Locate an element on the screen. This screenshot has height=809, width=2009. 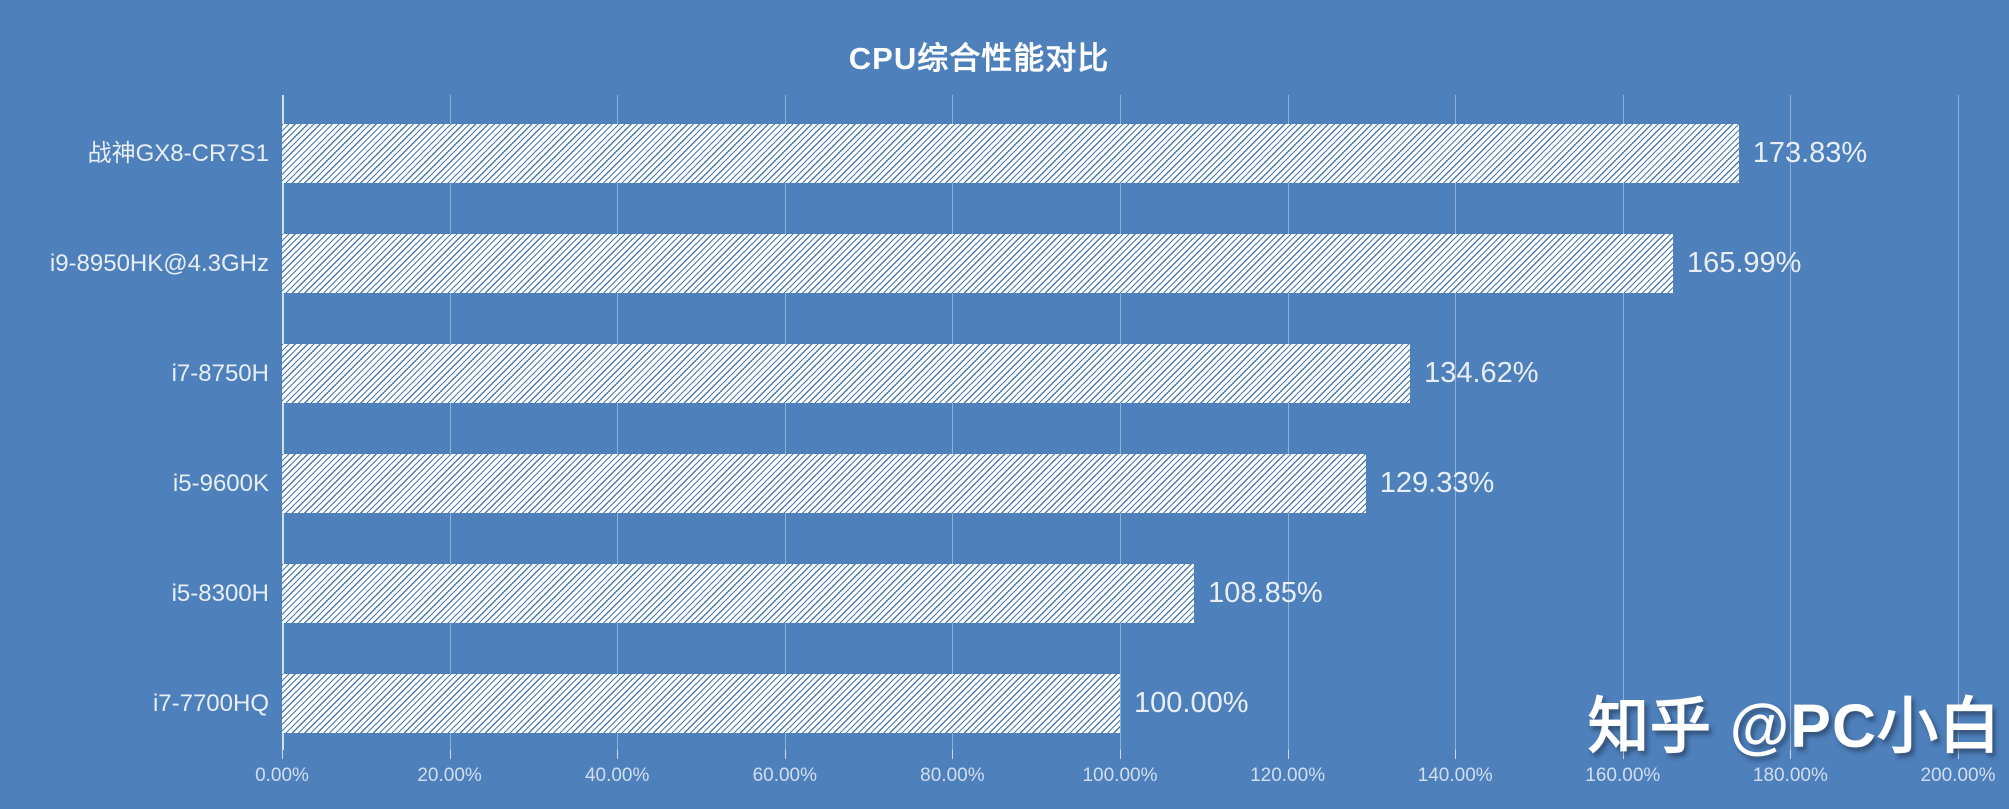
y-axis-line is located at coordinates (283, 422).